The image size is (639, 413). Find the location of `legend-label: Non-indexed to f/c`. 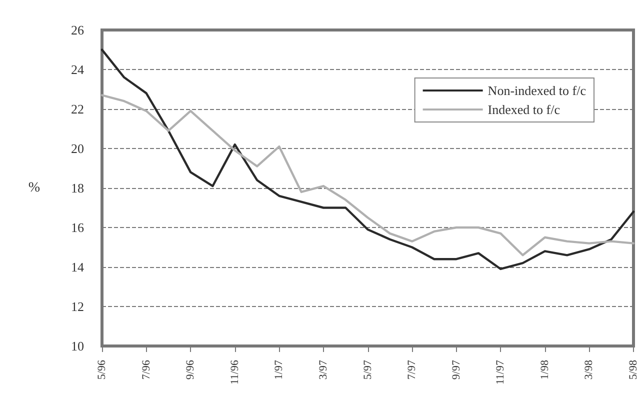

legend-label: Non-indexed to f/c is located at coordinates (537, 90).